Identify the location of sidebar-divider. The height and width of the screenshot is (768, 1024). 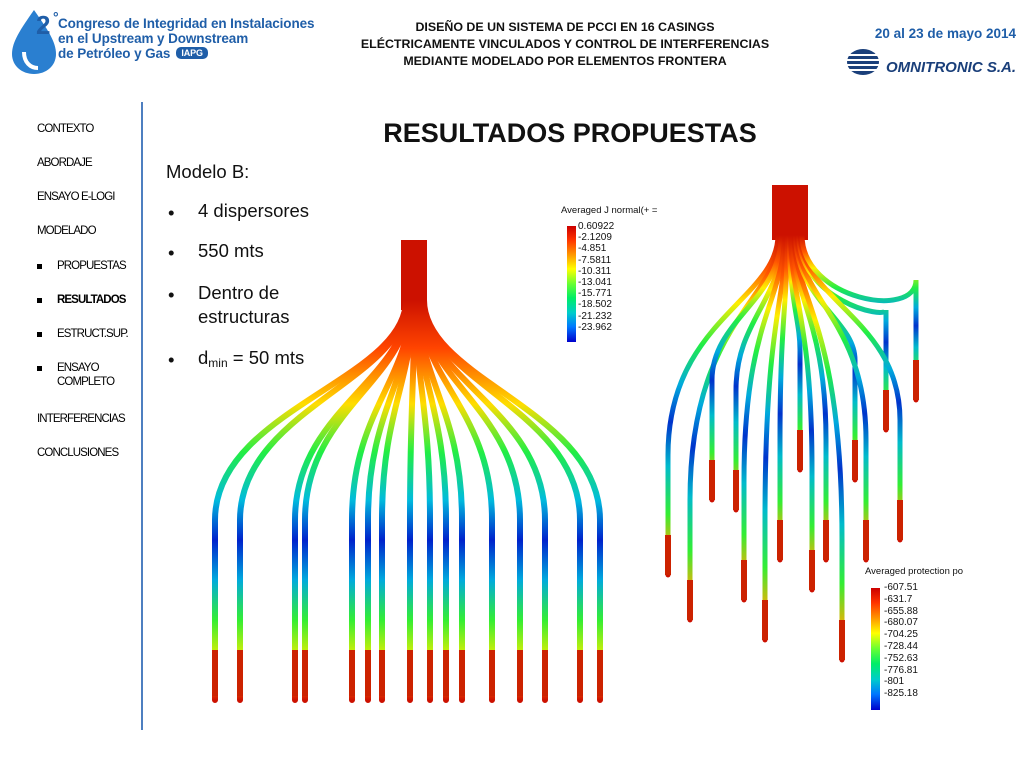
(142, 416).